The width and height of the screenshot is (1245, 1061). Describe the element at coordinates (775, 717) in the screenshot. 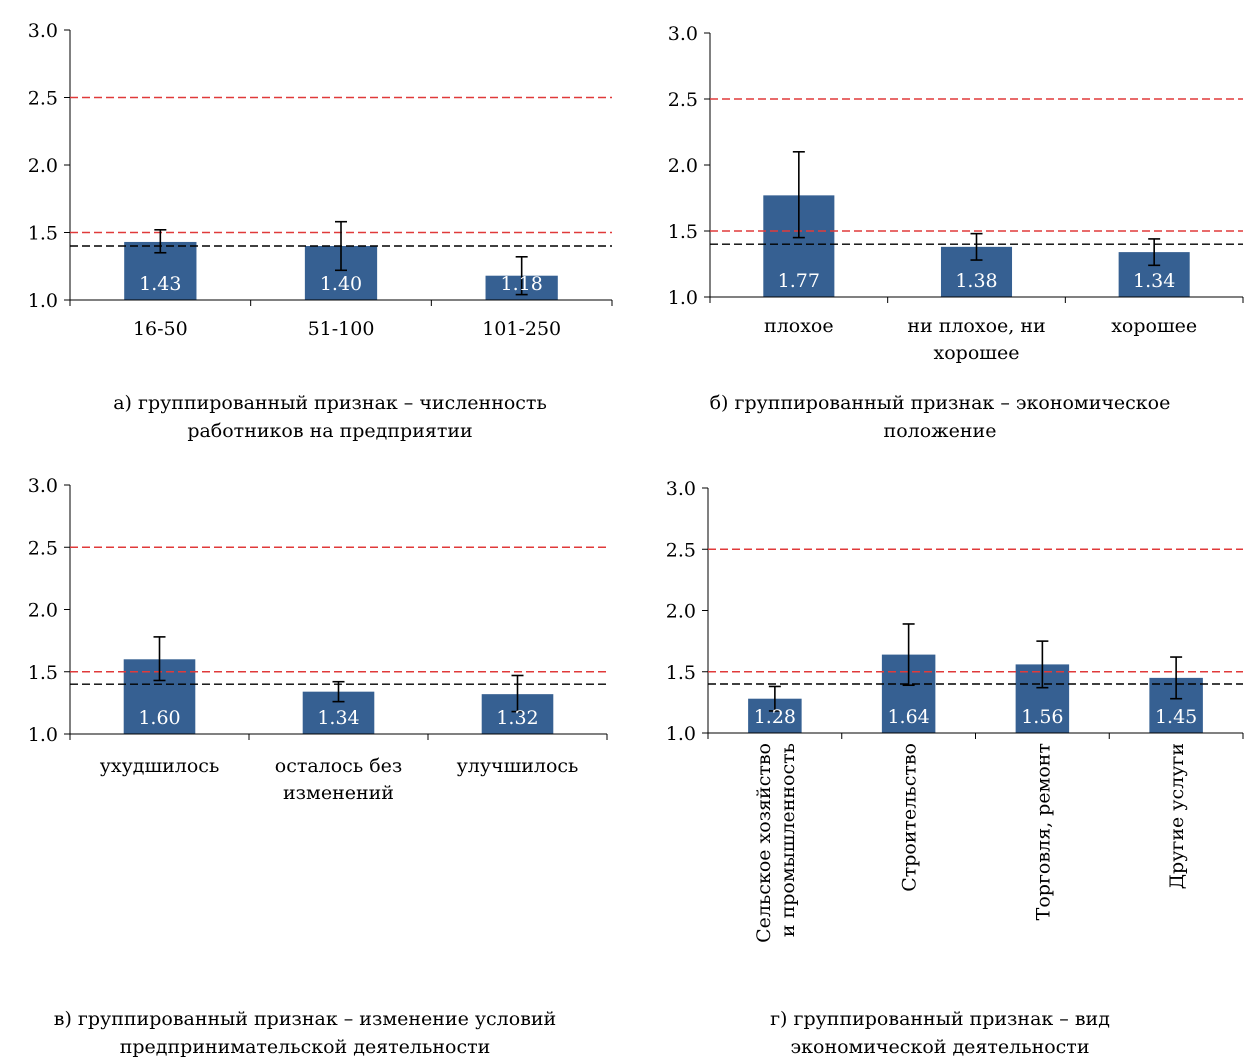

I see `data-label: 1.28` at that location.